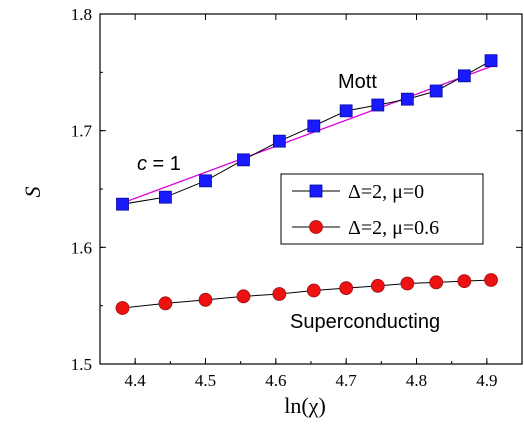  I want to click on legend-label-series-1: Δ=2, μ=0, so click(386, 192).